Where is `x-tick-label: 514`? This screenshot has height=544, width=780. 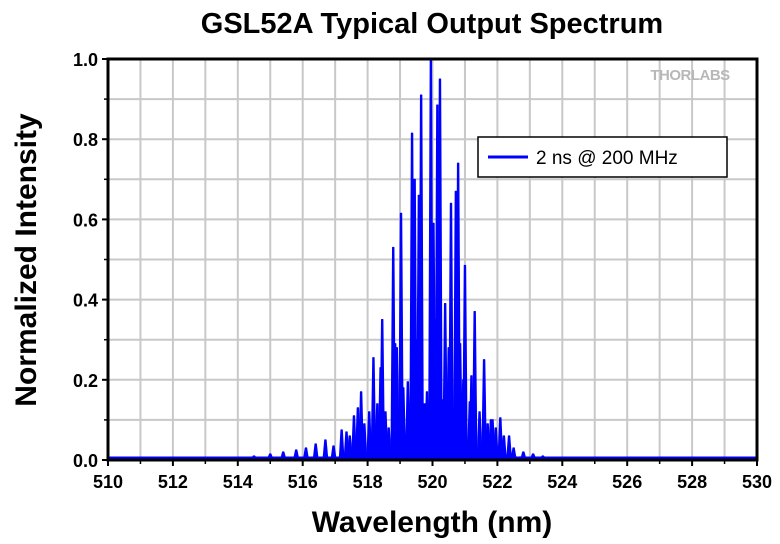
x-tick-label: 514 is located at coordinates (238, 482).